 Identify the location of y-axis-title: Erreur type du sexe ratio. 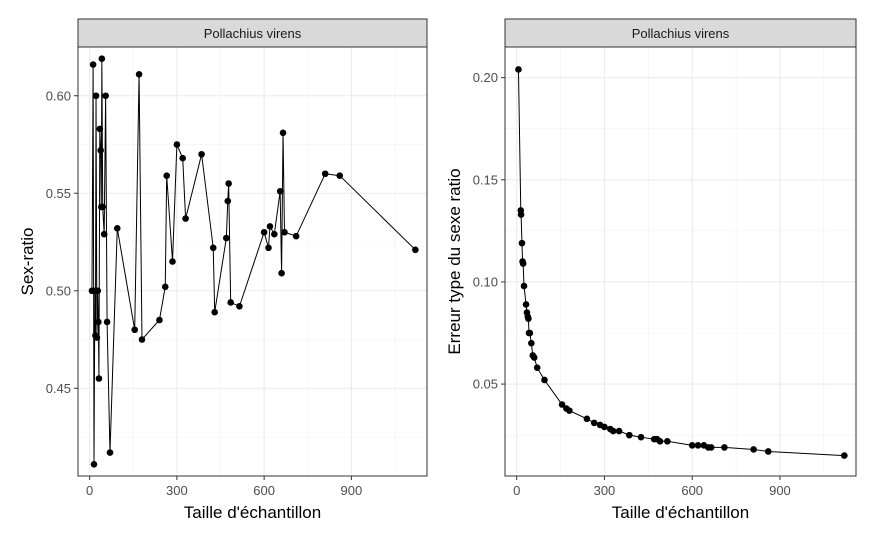
(454, 261).